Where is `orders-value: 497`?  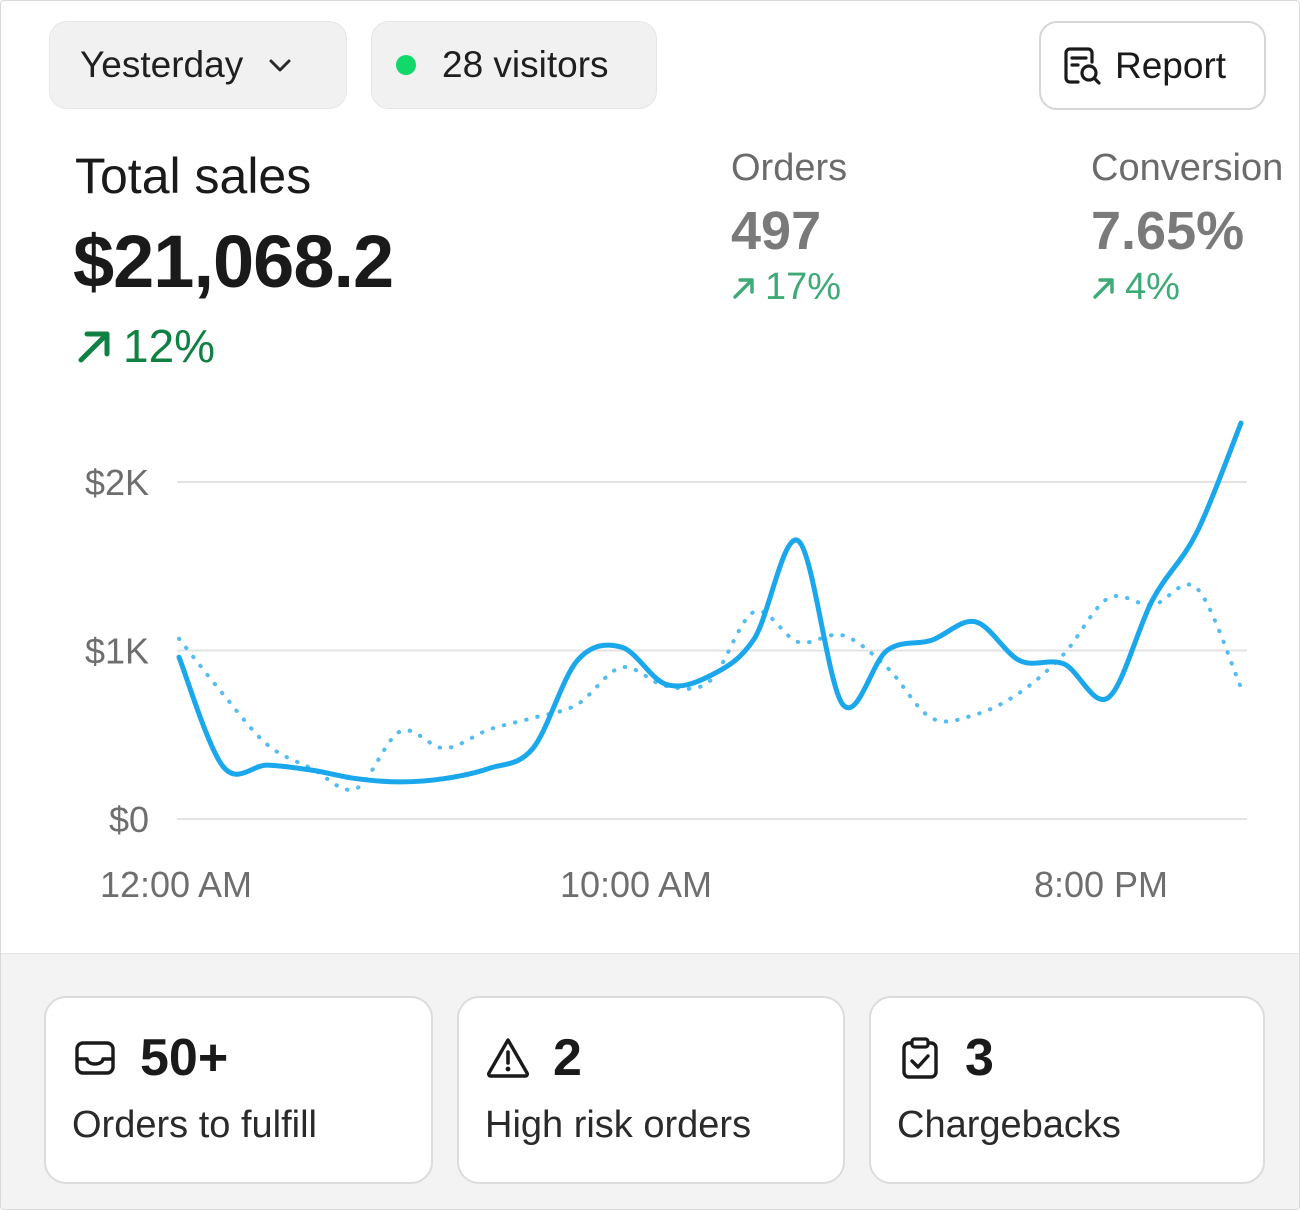
orders-value: 497 is located at coordinates (776, 231).